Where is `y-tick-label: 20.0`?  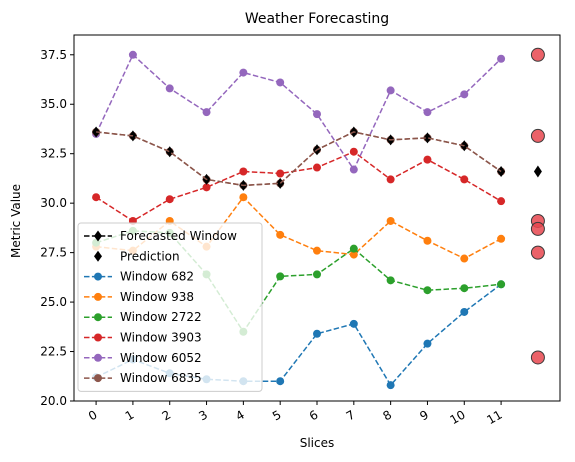 y-tick-label: 20.0 is located at coordinates (53, 401).